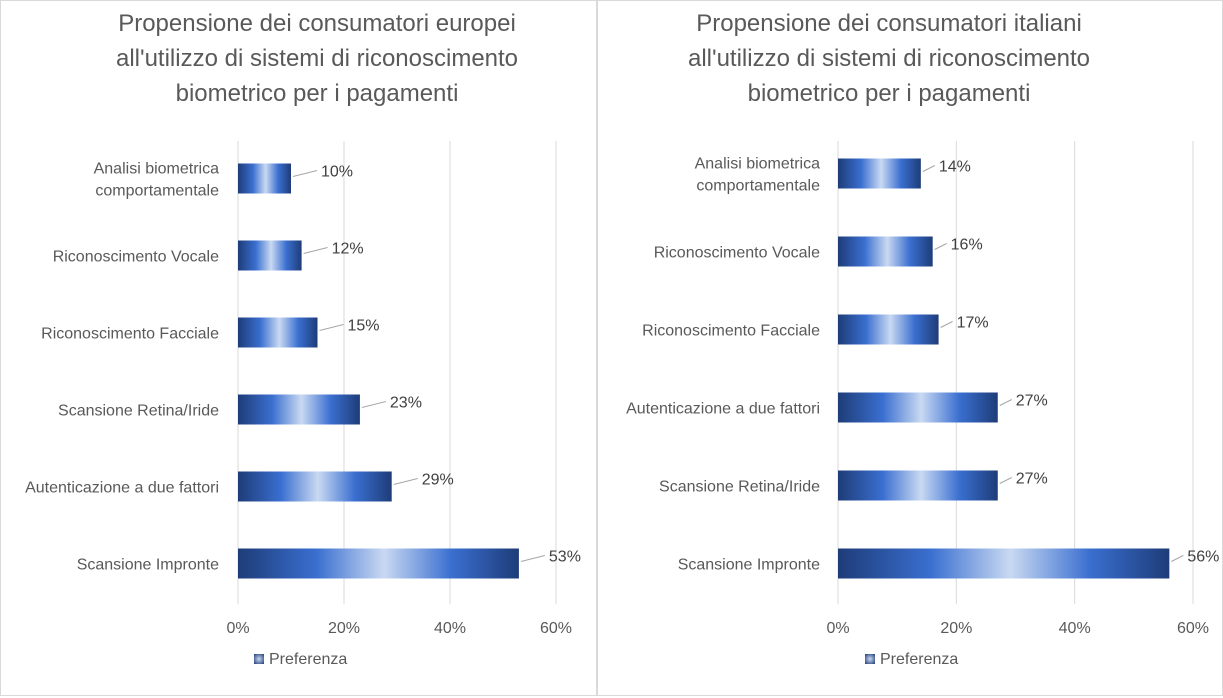  I want to click on data-label: 14%, so click(955, 167).